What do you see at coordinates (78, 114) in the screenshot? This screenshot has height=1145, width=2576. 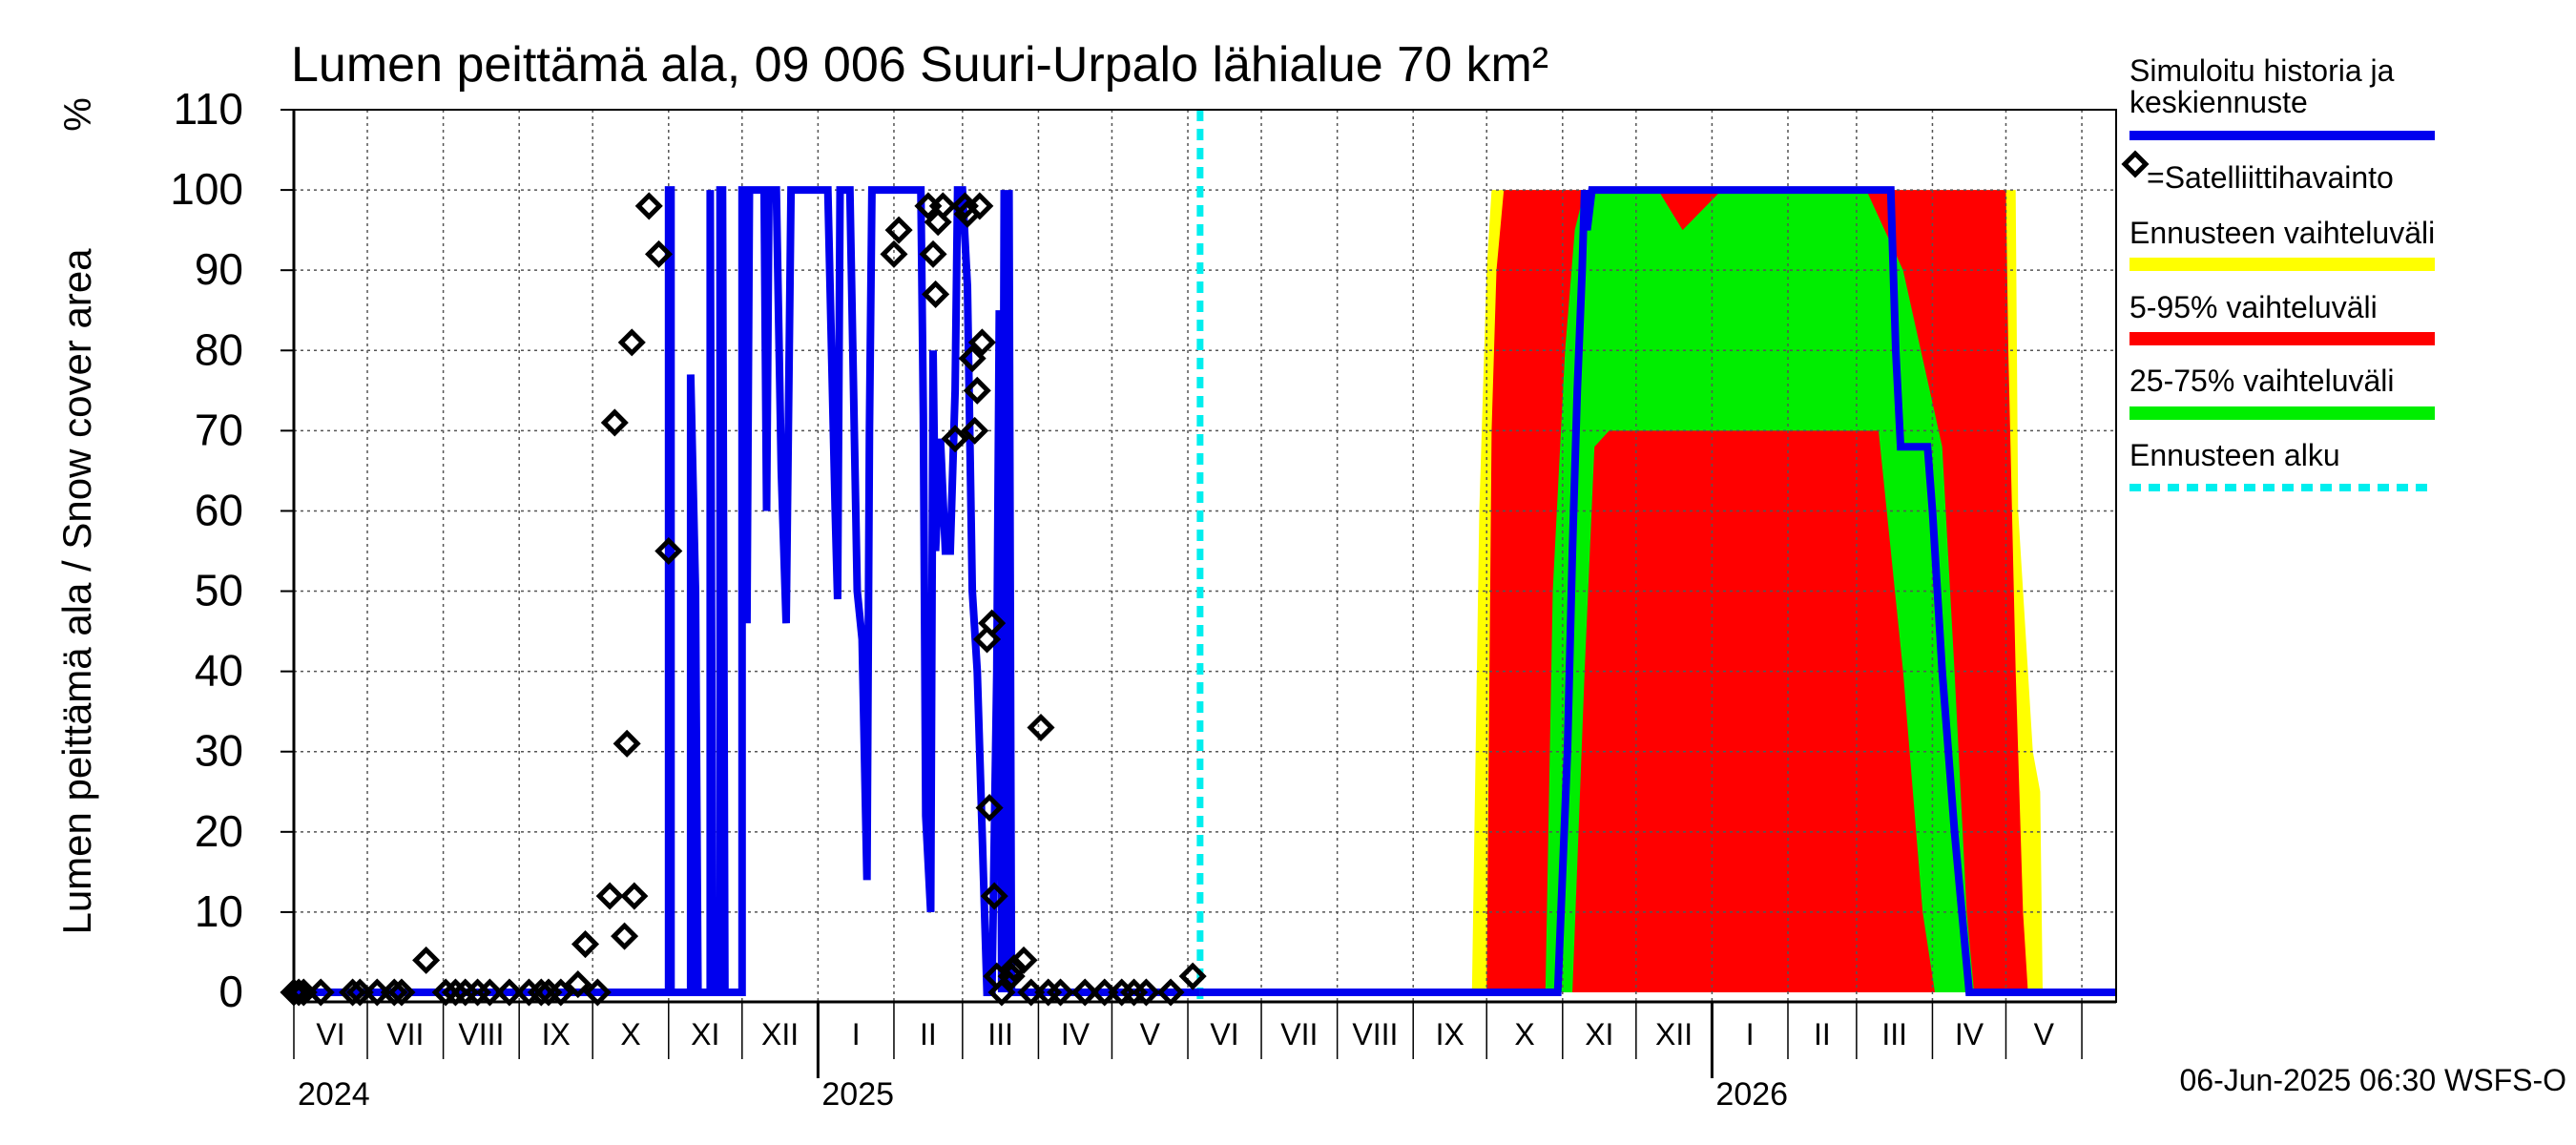 I see `y-unit: %` at bounding box center [78, 114].